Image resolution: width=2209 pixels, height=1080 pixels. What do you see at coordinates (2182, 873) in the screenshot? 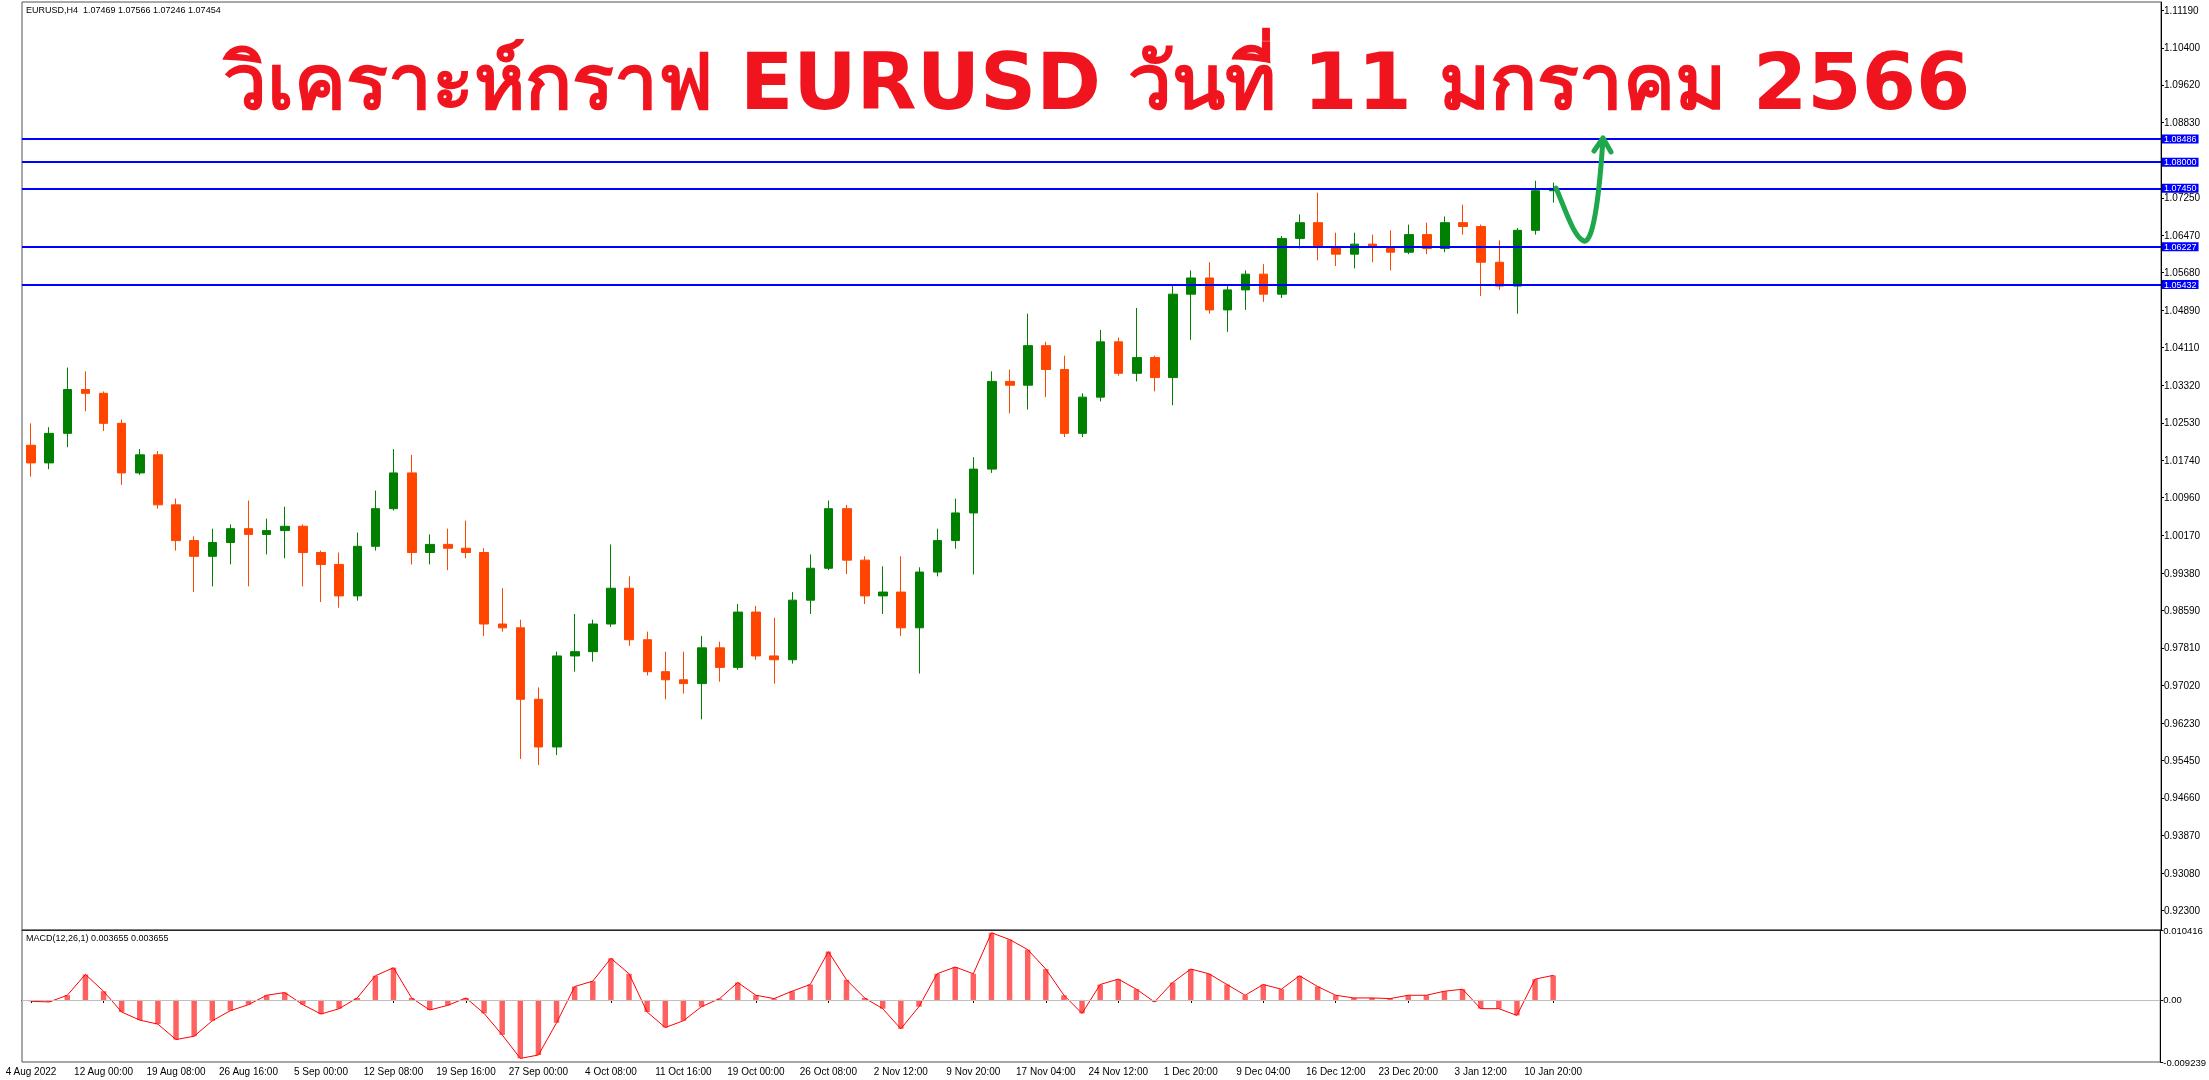
I see `y-tick-label: 0.93080` at bounding box center [2182, 873].